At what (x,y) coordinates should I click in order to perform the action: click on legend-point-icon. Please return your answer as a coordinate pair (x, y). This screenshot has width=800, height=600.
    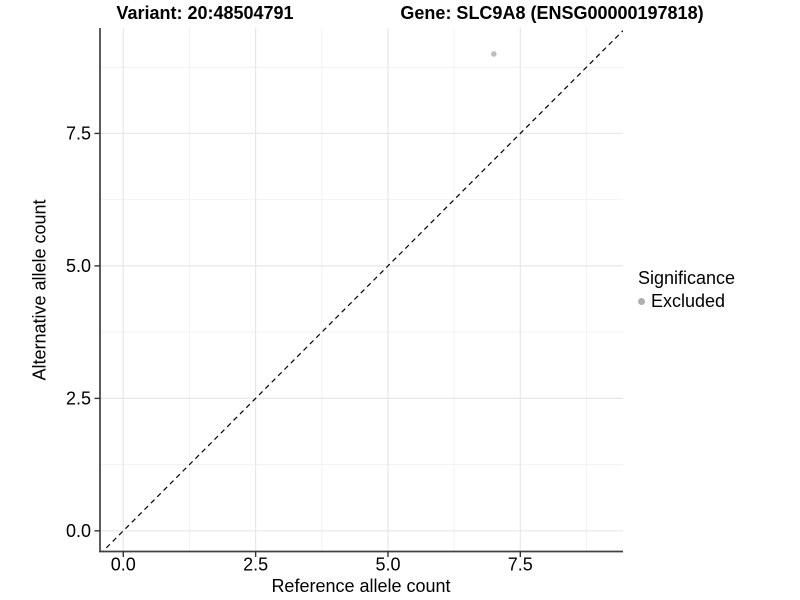
    Looking at the image, I should click on (641, 301).